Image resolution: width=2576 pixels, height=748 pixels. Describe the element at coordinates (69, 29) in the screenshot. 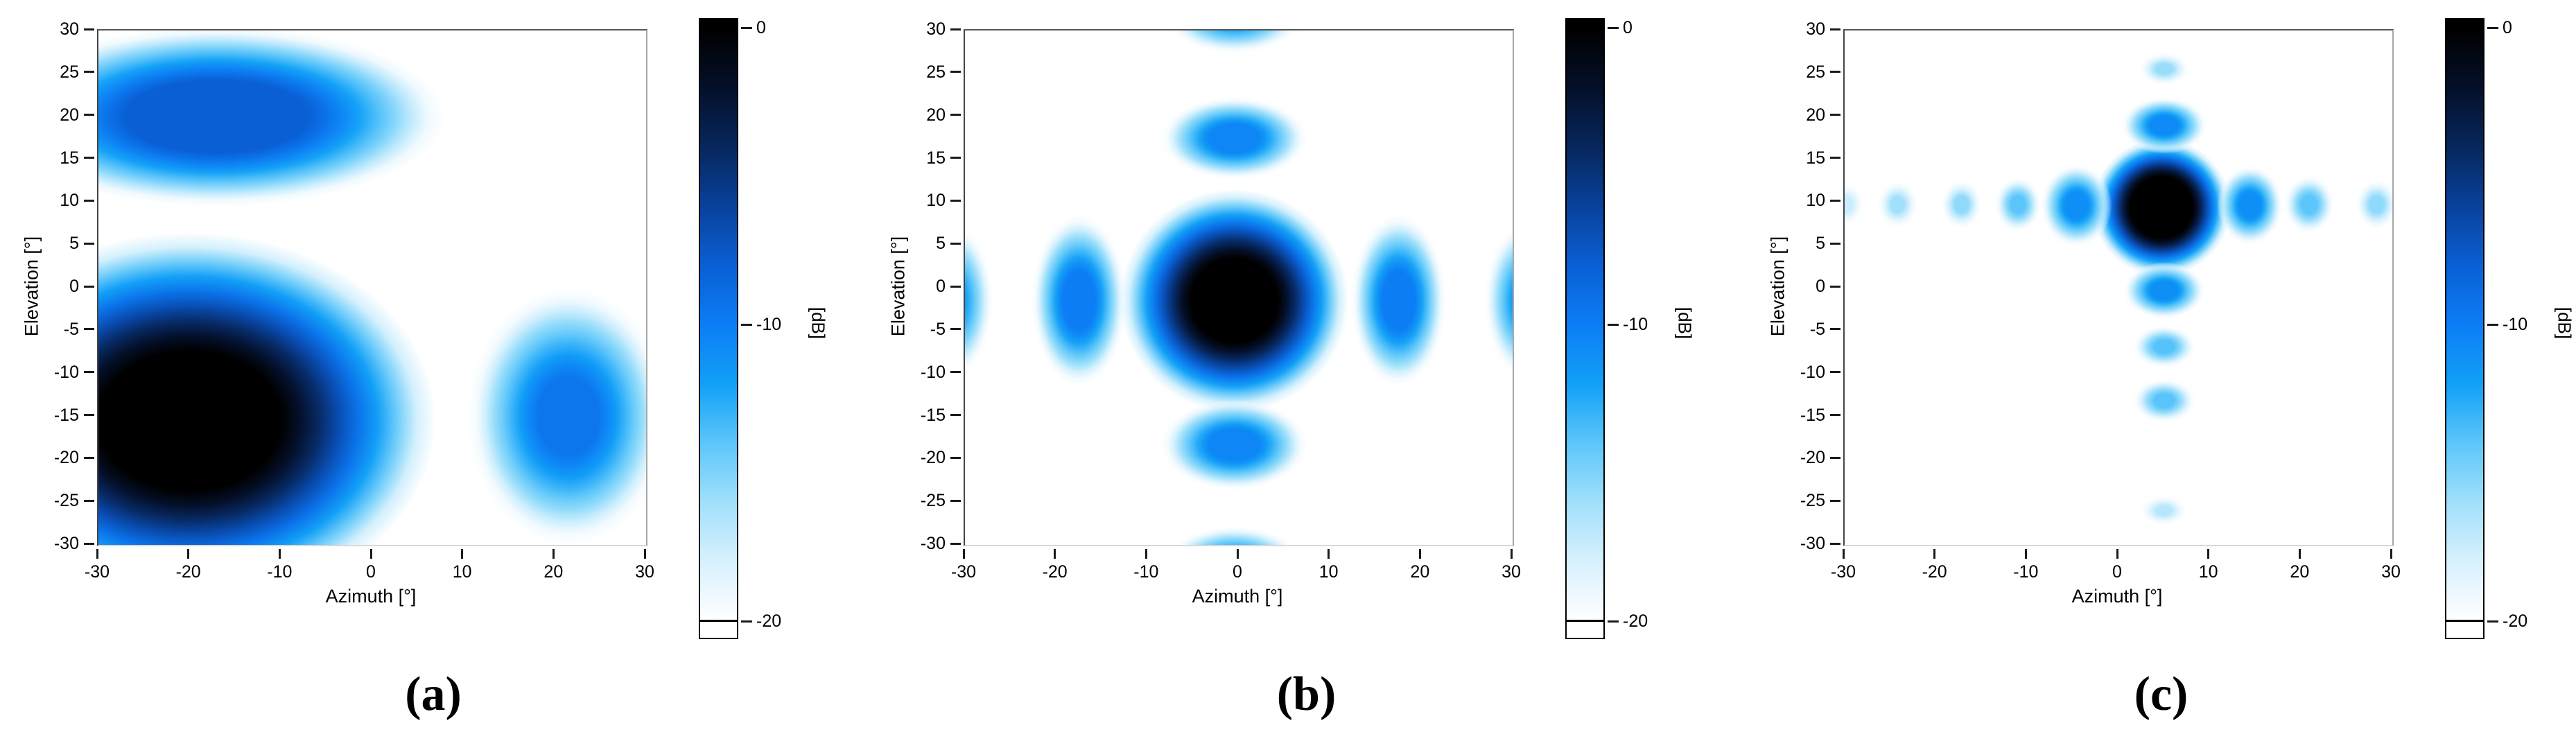

I see `y-tick-label: 30` at that location.